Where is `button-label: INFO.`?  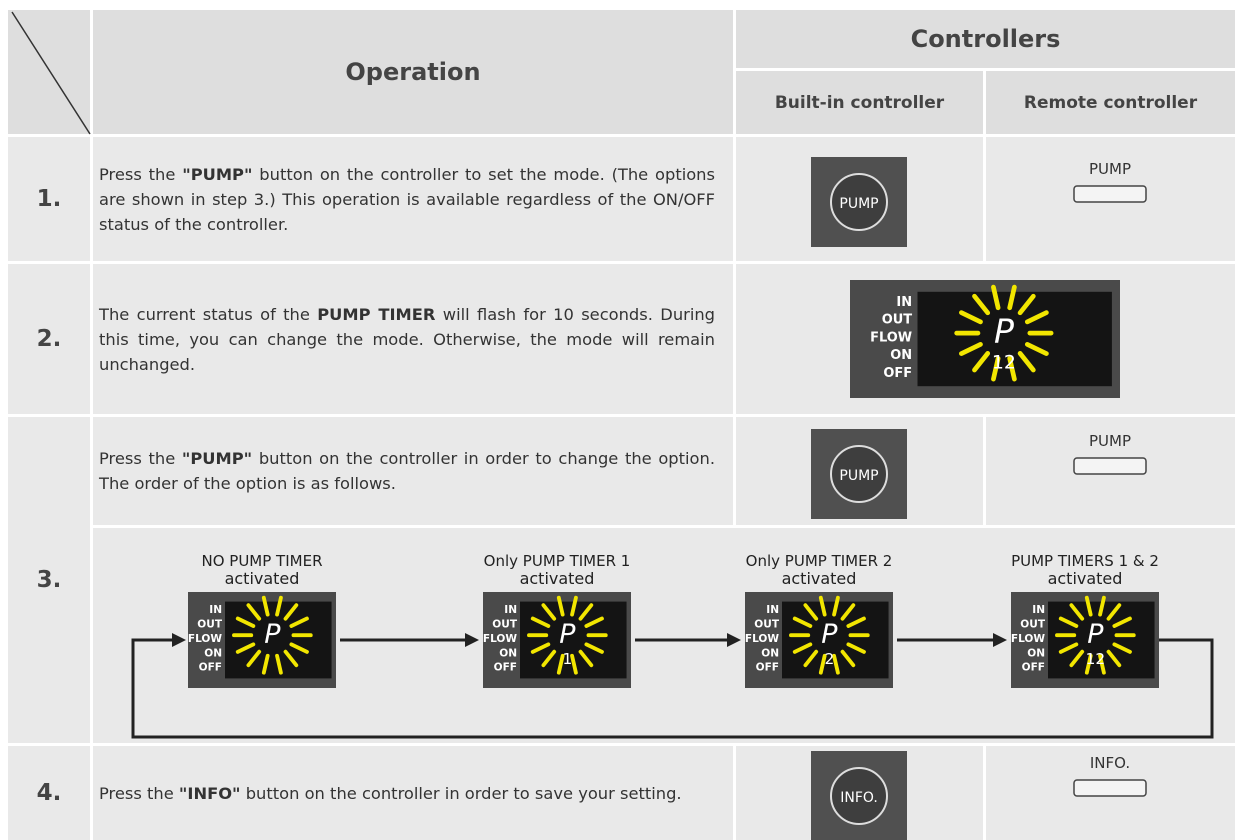
button-label: INFO. is located at coordinates (859, 798).